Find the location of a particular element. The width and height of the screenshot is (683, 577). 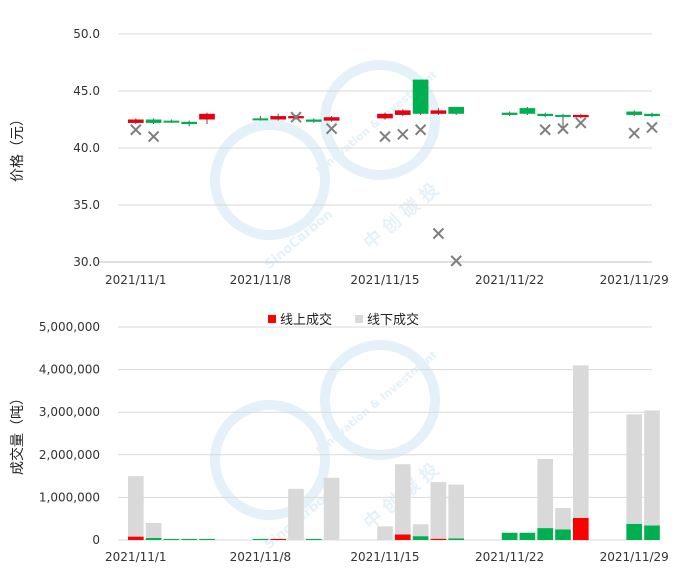

price-x-tick-label: 2021/11/29 is located at coordinates (634, 280).